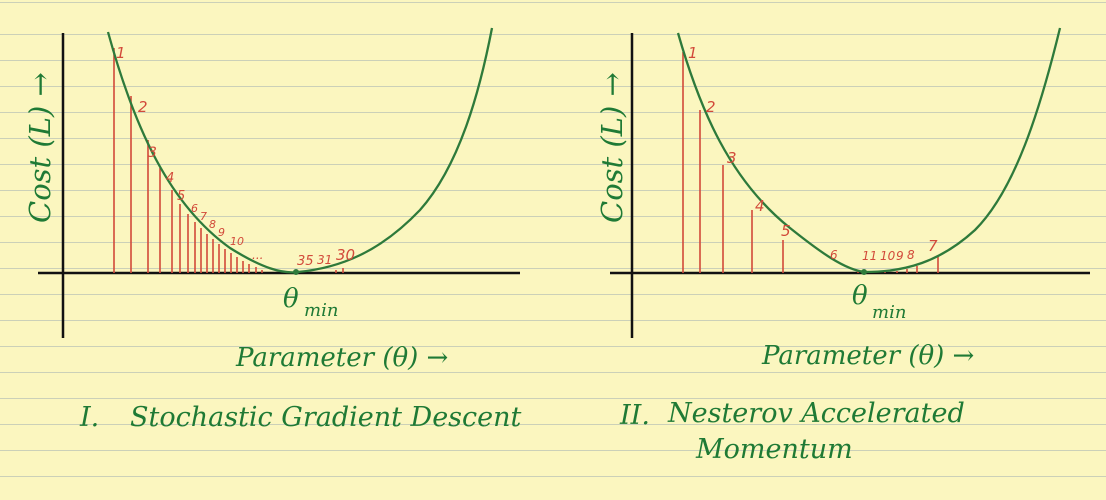  What do you see at coordinates (341, 358) in the screenshot?
I see `sgd-x-axis-label: Parameter (θ) →` at bounding box center [341, 358].